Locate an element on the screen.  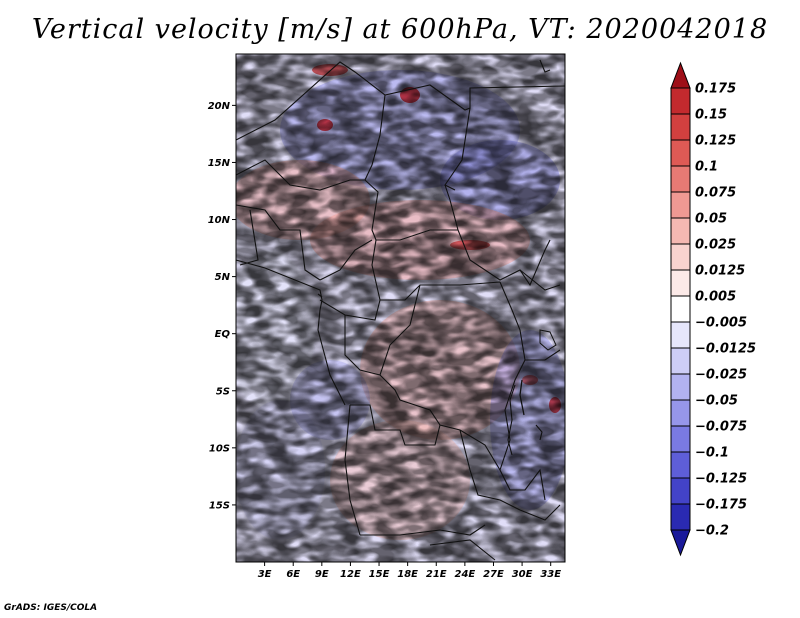
colorbar-label: 0.05 is located at coordinates (711, 219).